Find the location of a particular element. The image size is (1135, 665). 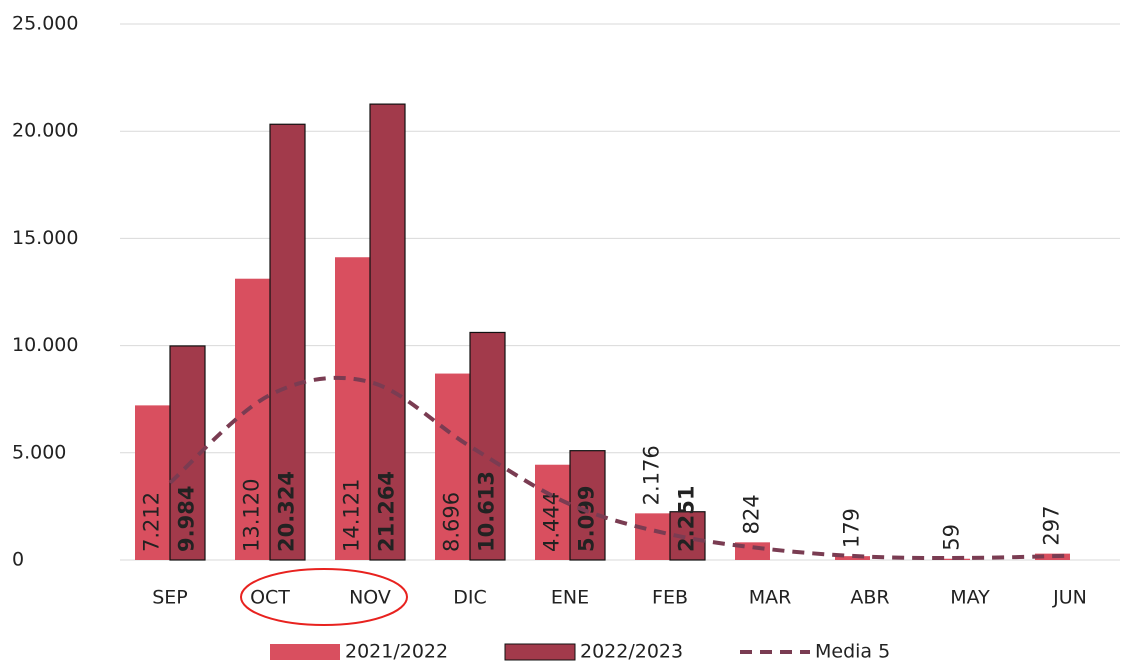

value-label: 59 is located at coordinates (952, 537).